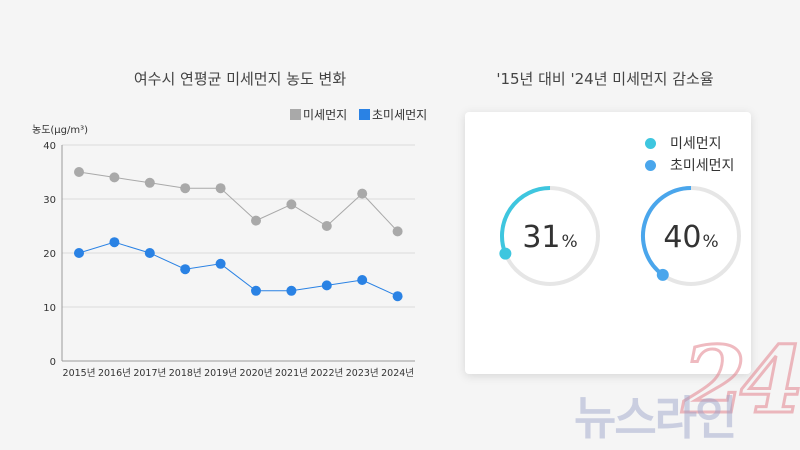 Image resolution: width=800 pixels, height=450 pixels. What do you see at coordinates (291, 373) in the screenshot?
I see `x-tick-label: 2021년` at bounding box center [291, 373].